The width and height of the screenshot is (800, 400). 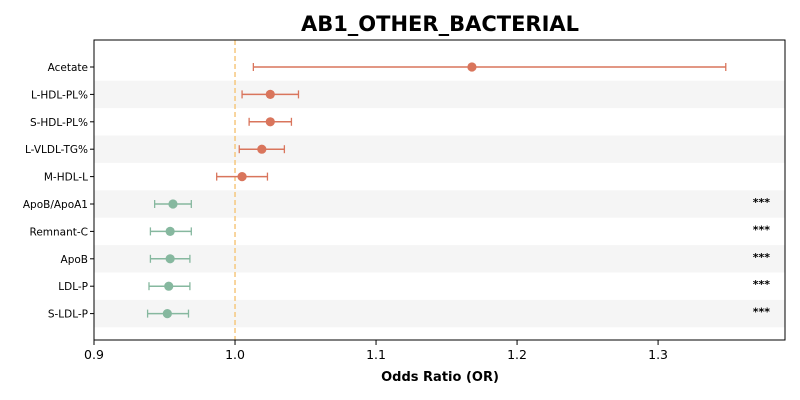 I want to click on x-axis: 0.9 1.0 1.1 1.2 1.3, so click(x=376, y=351).